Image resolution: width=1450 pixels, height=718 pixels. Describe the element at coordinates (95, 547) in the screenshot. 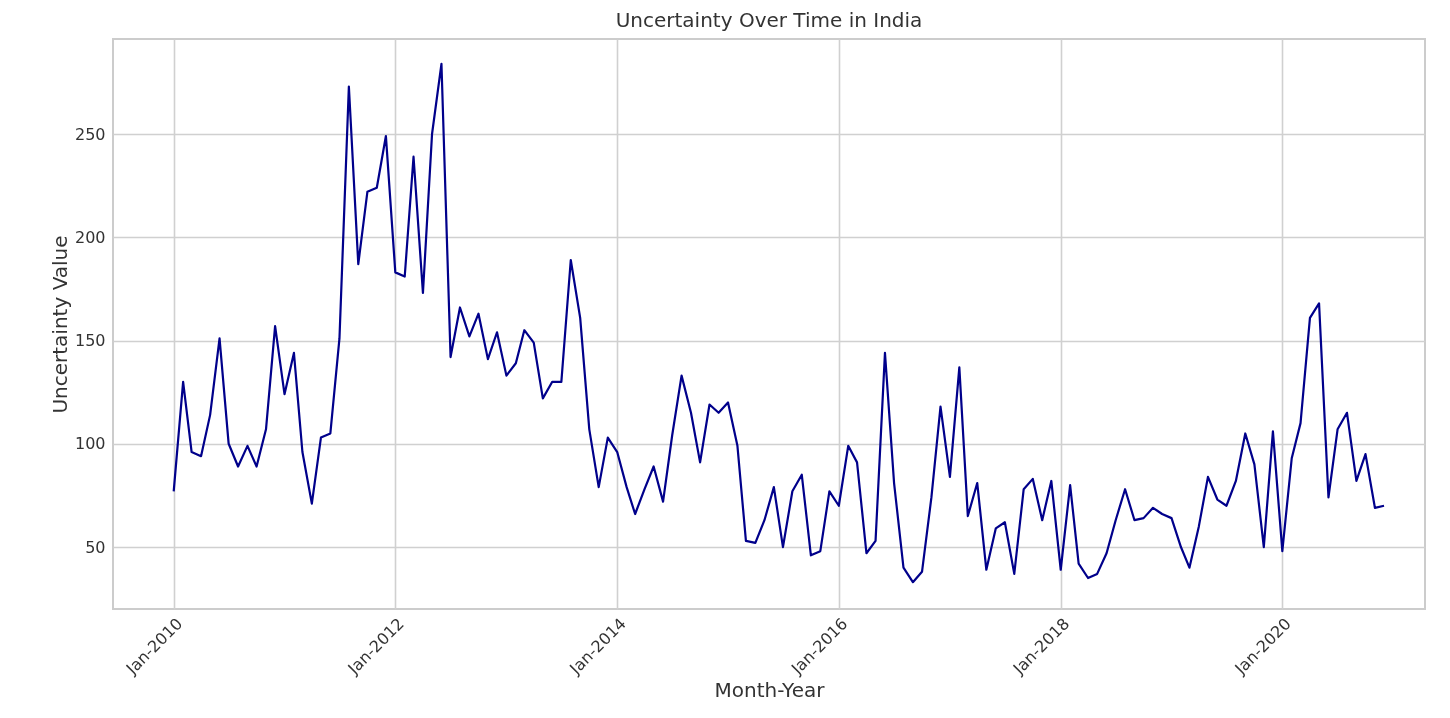

I see `y-tick-label: 50` at that location.